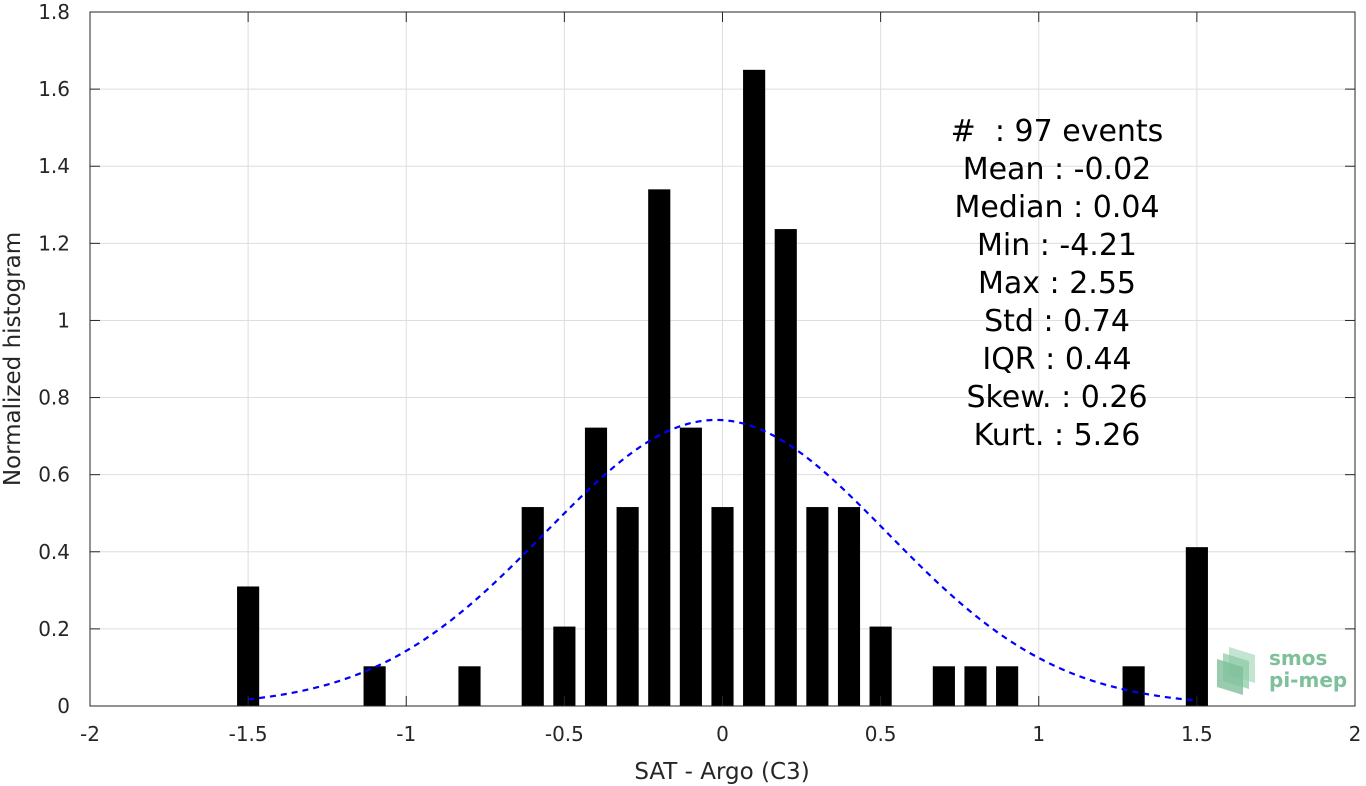  What do you see at coordinates (1298, 658) in the screenshot?
I see `logo-line-1: smos` at bounding box center [1298, 658].